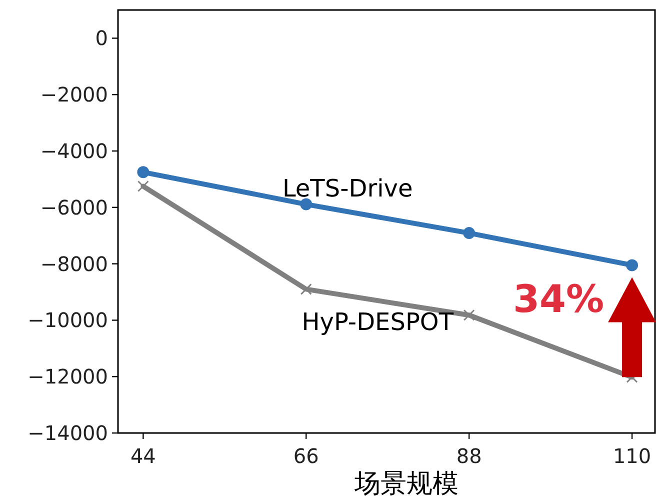  What do you see at coordinates (632, 456) in the screenshot?
I see `x-tick-label: 110` at bounding box center [632, 456].